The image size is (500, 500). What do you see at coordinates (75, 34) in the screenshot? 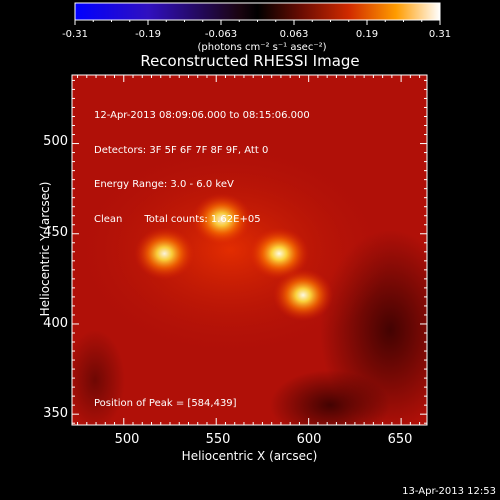
I see `colorbar-tick-label: -0.31` at bounding box center [75, 34].